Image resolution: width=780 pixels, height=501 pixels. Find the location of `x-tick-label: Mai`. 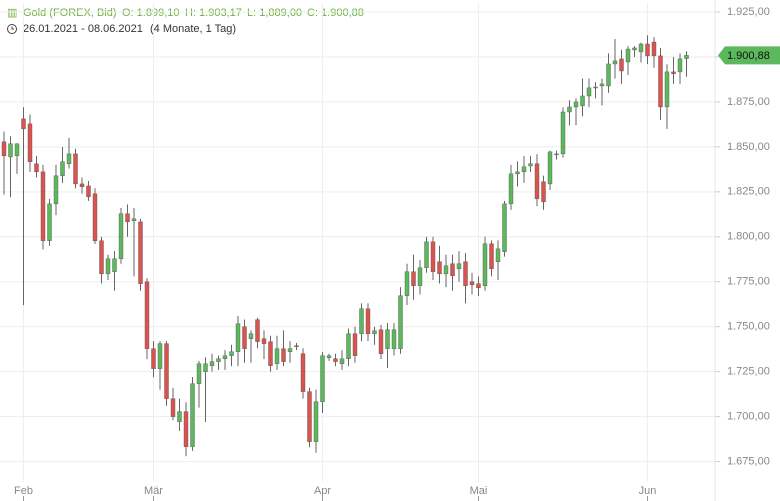

x-tick-label: Mai is located at coordinates (479, 491).